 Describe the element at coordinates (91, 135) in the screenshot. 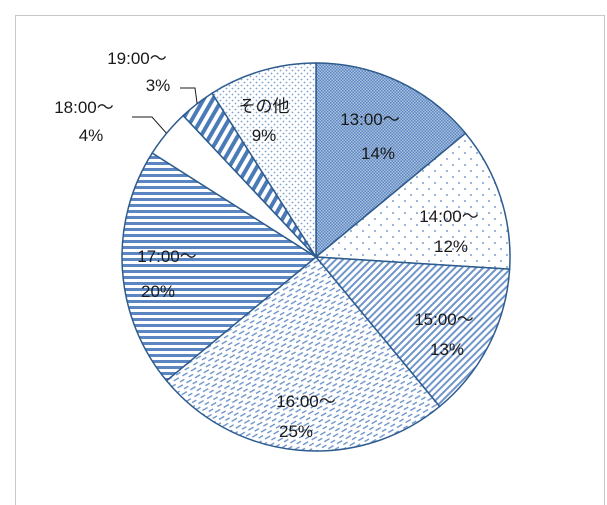

I see `slice-pct-1800: 4%` at that location.